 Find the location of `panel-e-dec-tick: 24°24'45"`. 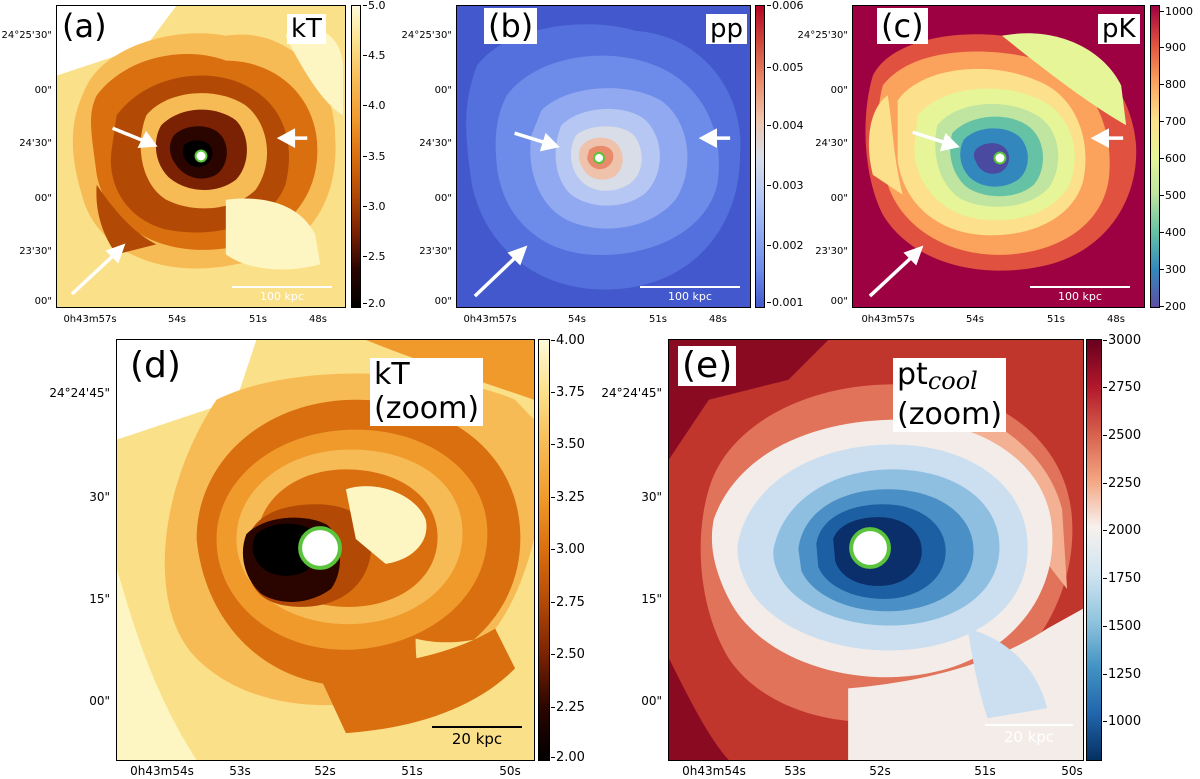

panel-e-dec-tick: 24°24'45" is located at coordinates (631, 393).